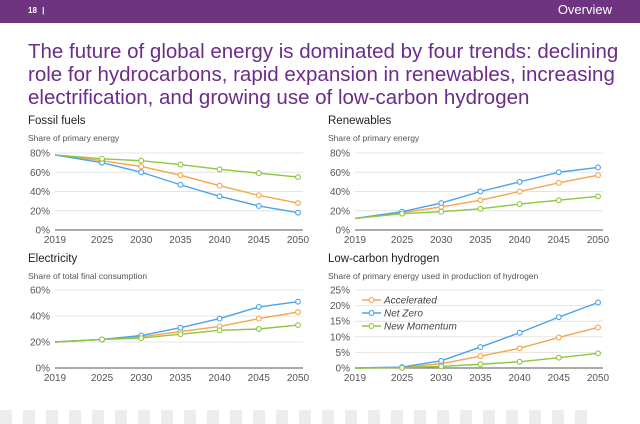  Describe the element at coordinates (340, 291) in the screenshot. I see `y-tick-label: 25%` at that location.